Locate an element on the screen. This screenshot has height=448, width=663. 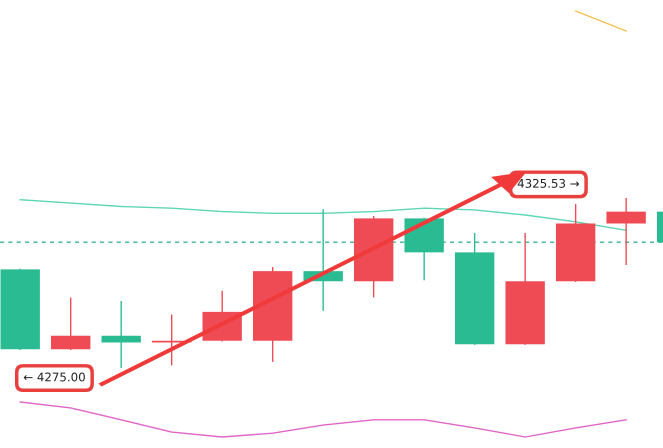
text: 4325.53 → is located at coordinates (549, 183).